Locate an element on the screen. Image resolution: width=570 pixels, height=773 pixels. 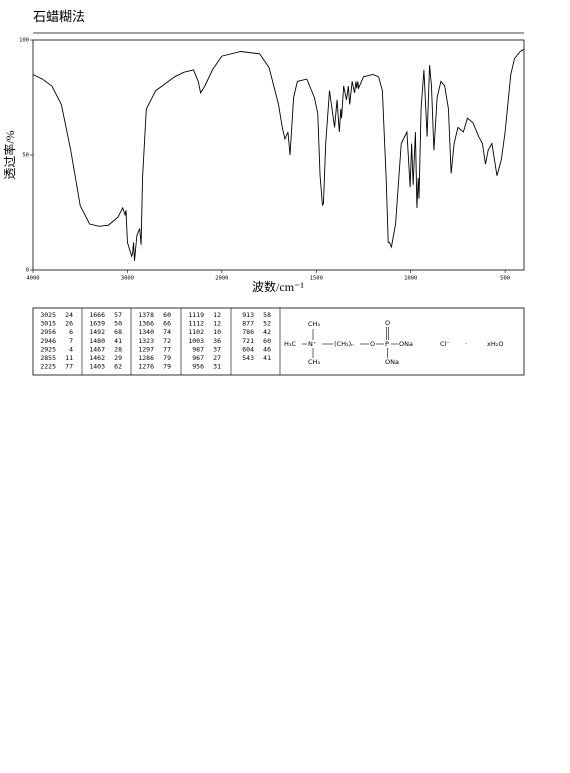
page-title: 石蜡糊法 is located at coordinates (59, 16).